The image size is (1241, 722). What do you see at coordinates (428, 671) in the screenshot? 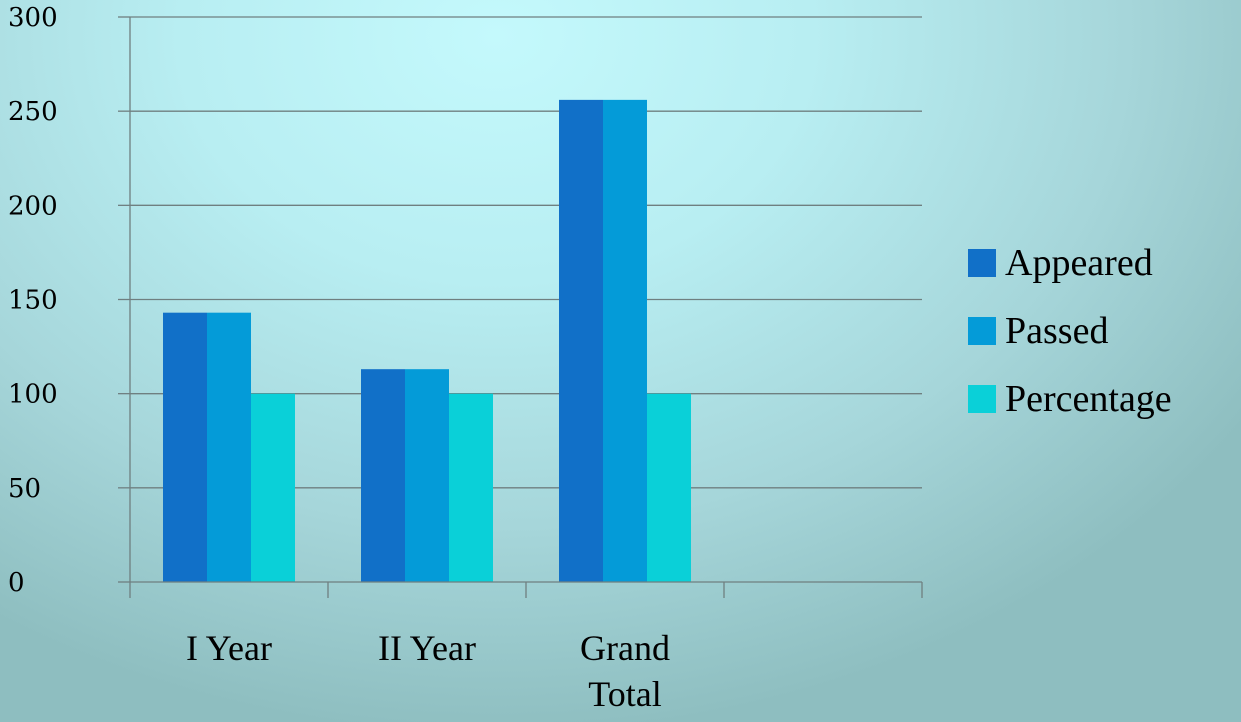
I see `x-tick-labels: I Year II Year Grand Total` at bounding box center [428, 671].